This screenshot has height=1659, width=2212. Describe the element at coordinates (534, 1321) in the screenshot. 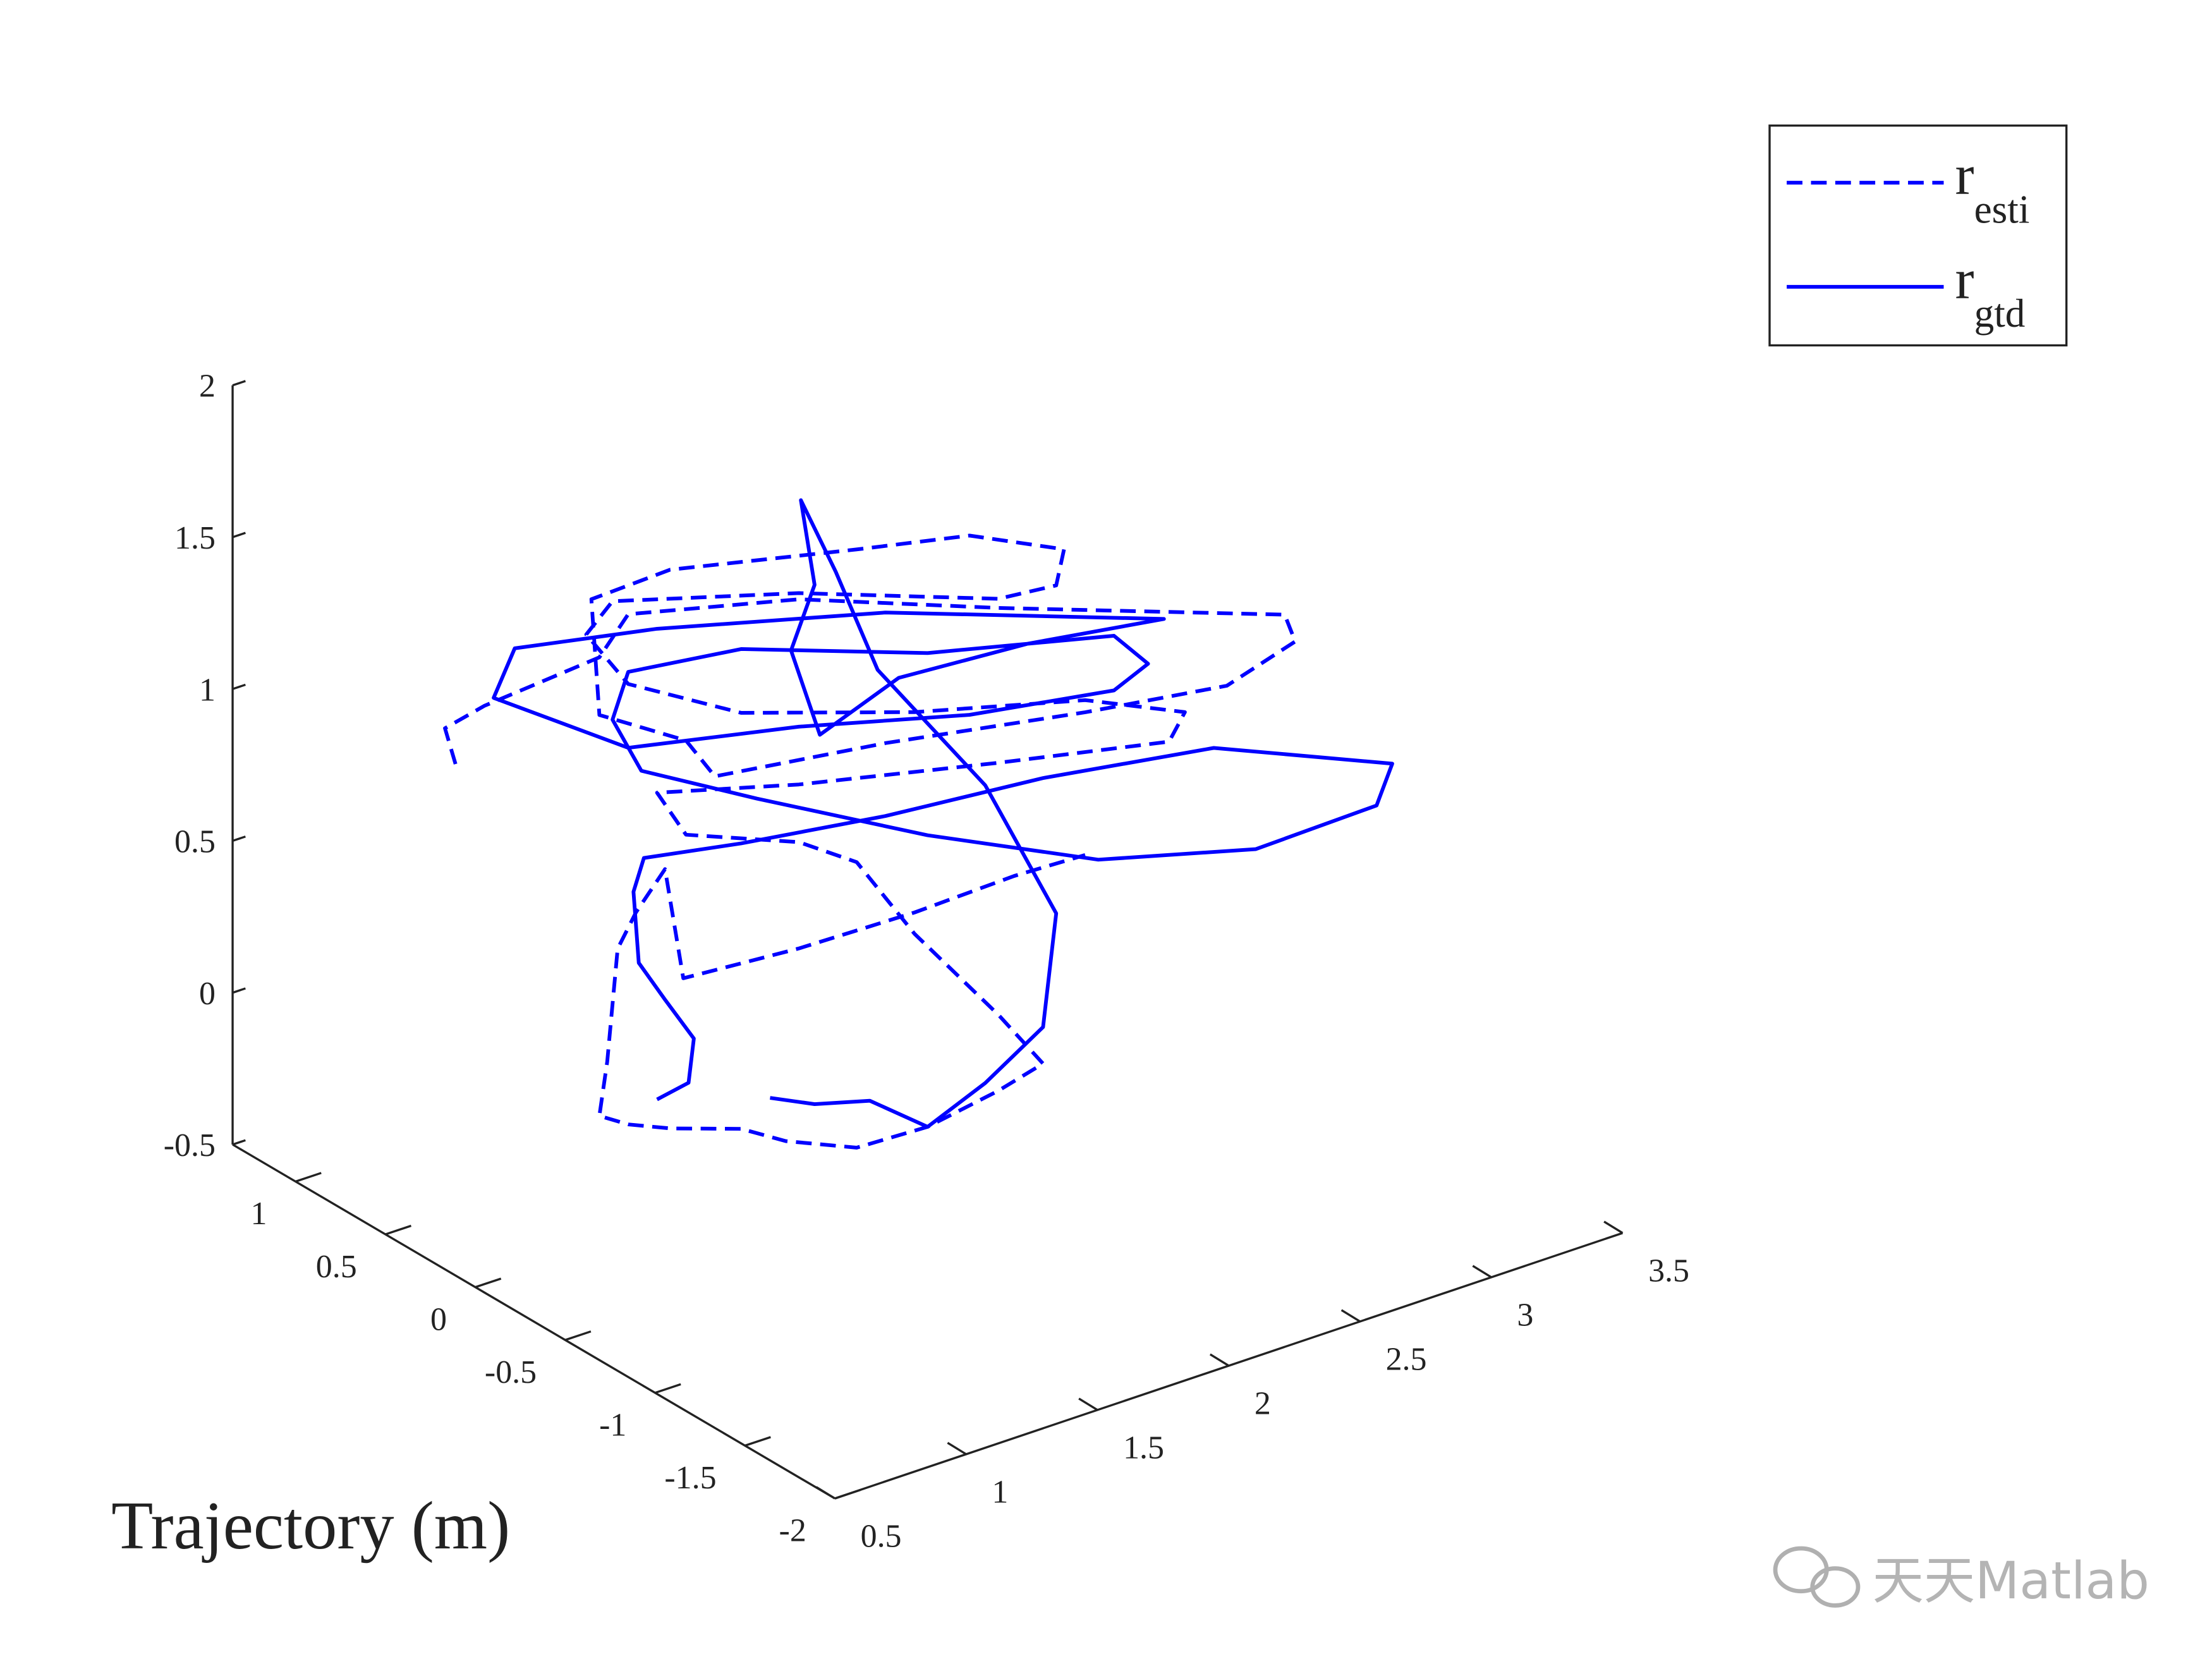

I see `y-axis` at that location.